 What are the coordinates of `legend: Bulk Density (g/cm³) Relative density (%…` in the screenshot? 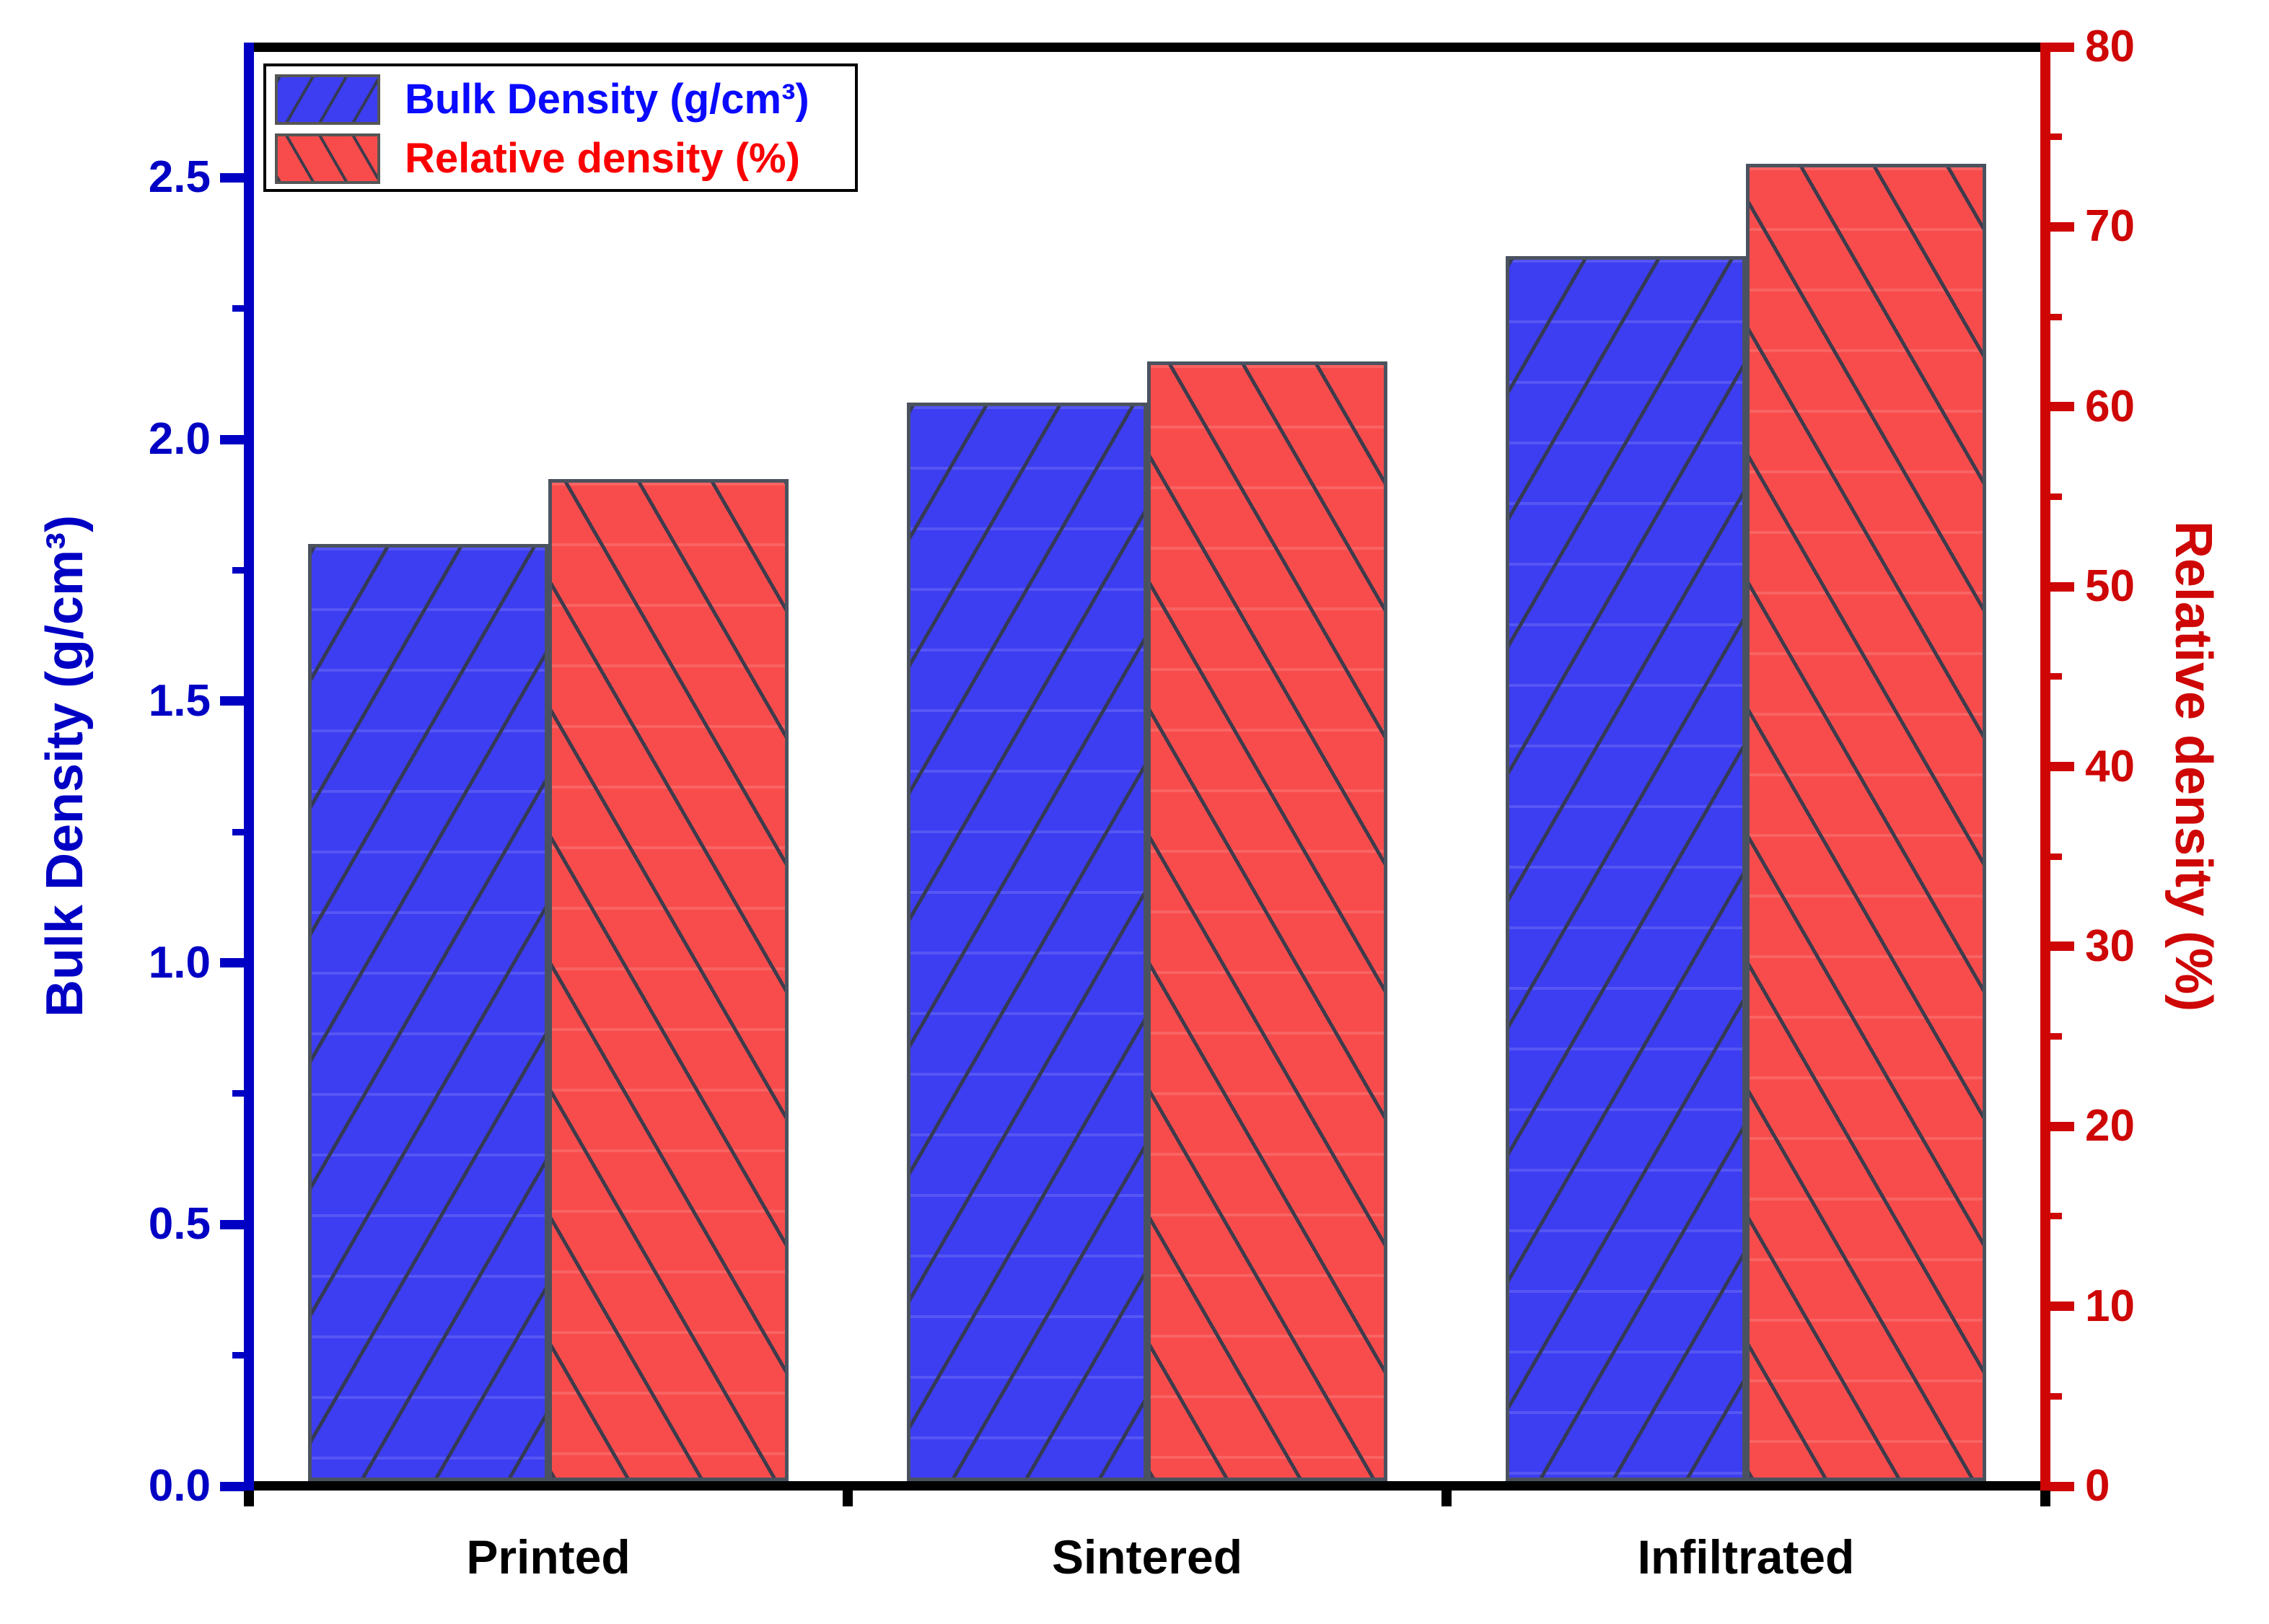 It's located at (560, 127).